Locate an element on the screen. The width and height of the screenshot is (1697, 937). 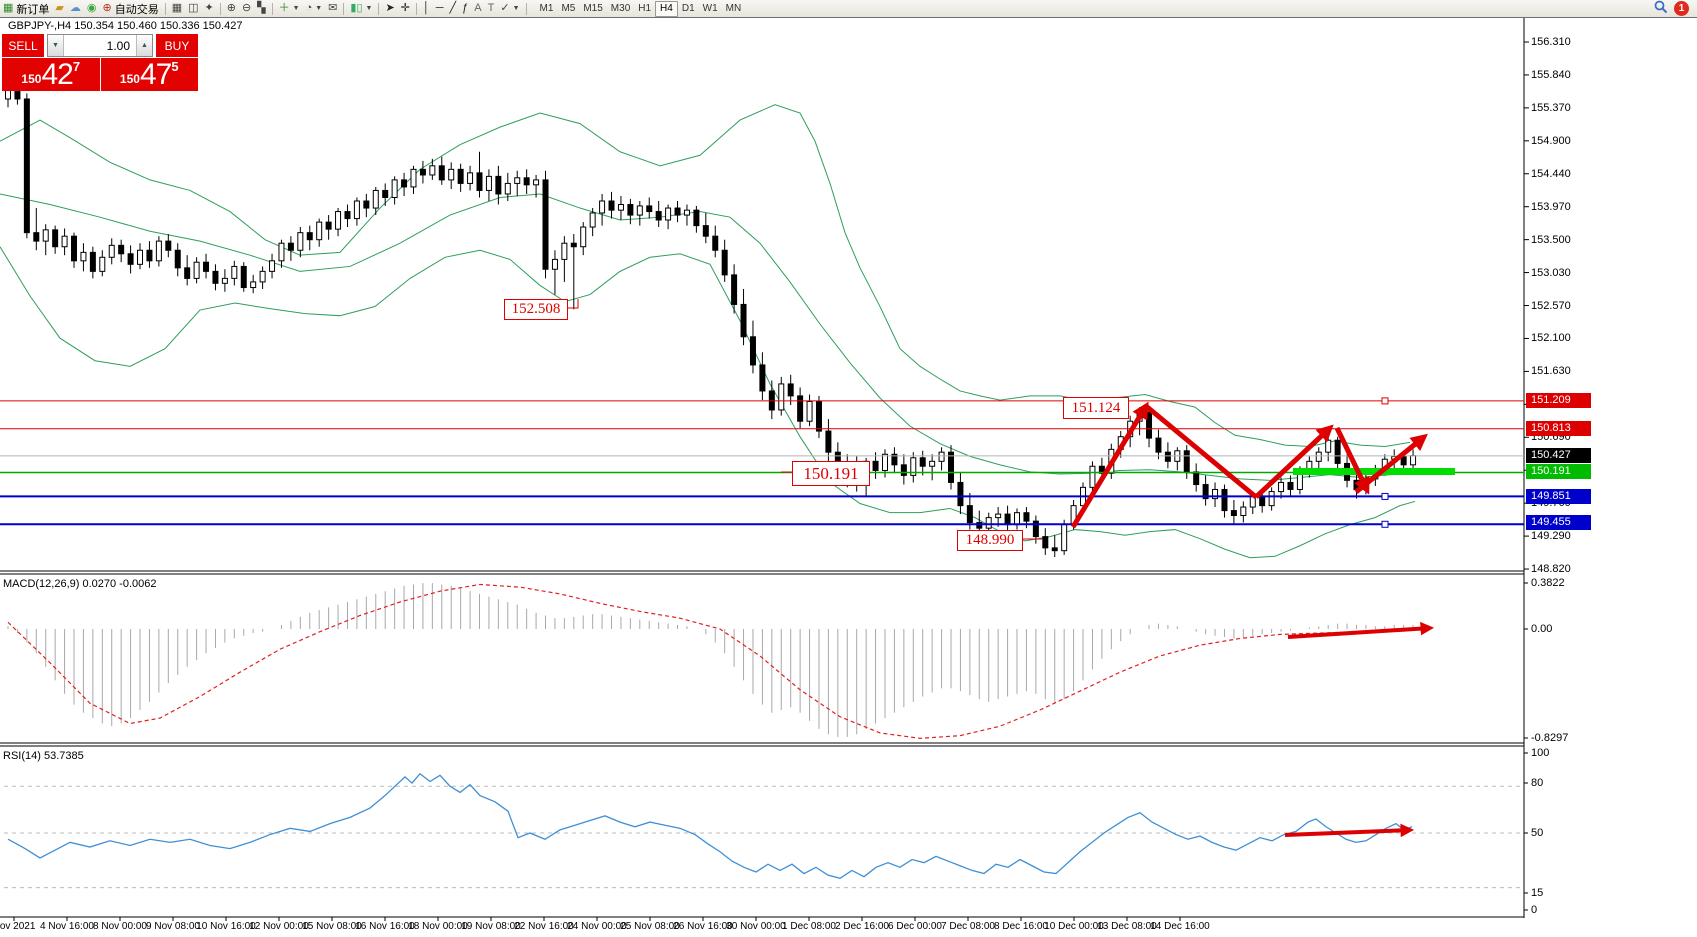
zoom-in-icon: ⊕ is located at coordinates (231, 8).